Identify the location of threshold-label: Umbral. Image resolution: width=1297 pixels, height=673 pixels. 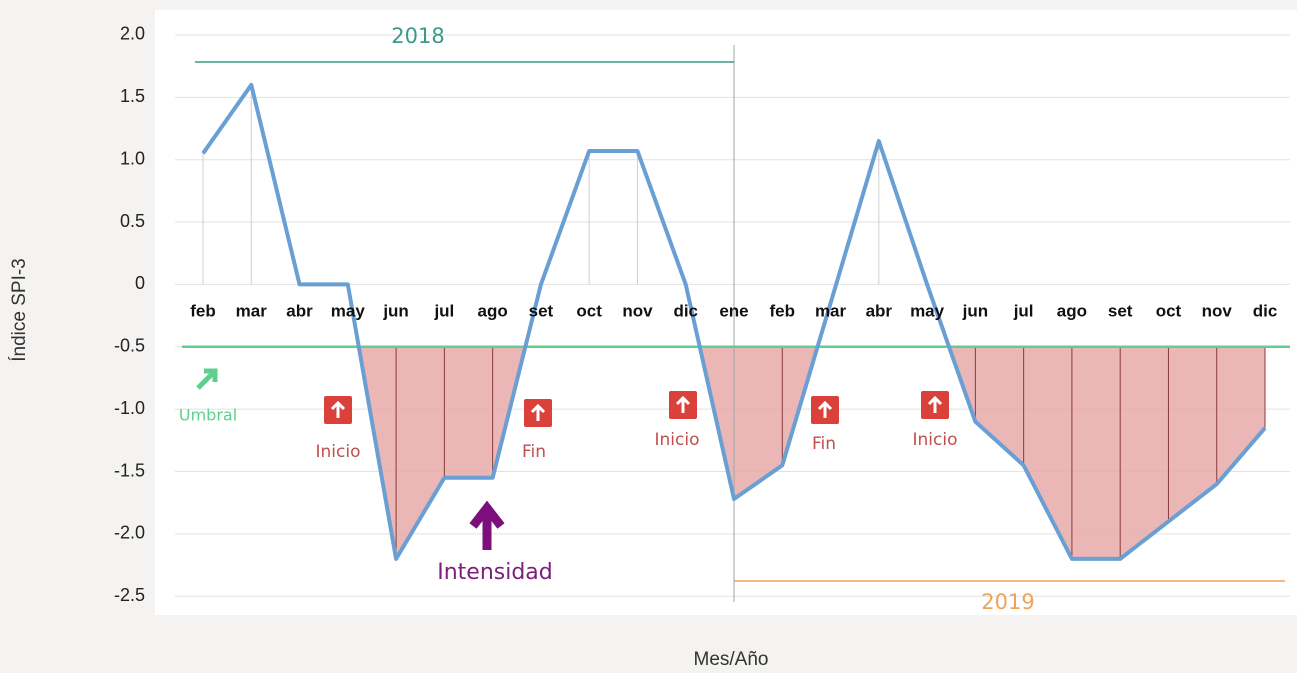
(208, 415).